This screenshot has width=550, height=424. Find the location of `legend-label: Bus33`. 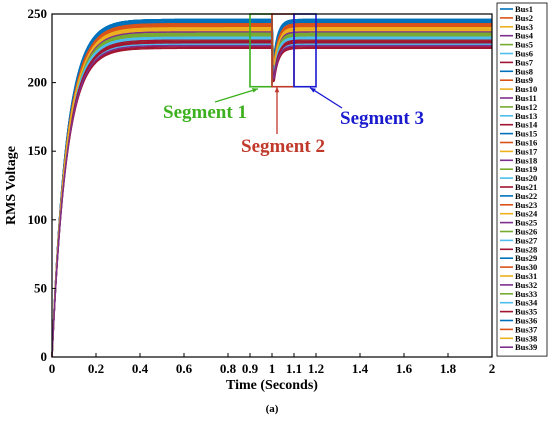

legend-label: Bus33 is located at coordinates (526, 294).